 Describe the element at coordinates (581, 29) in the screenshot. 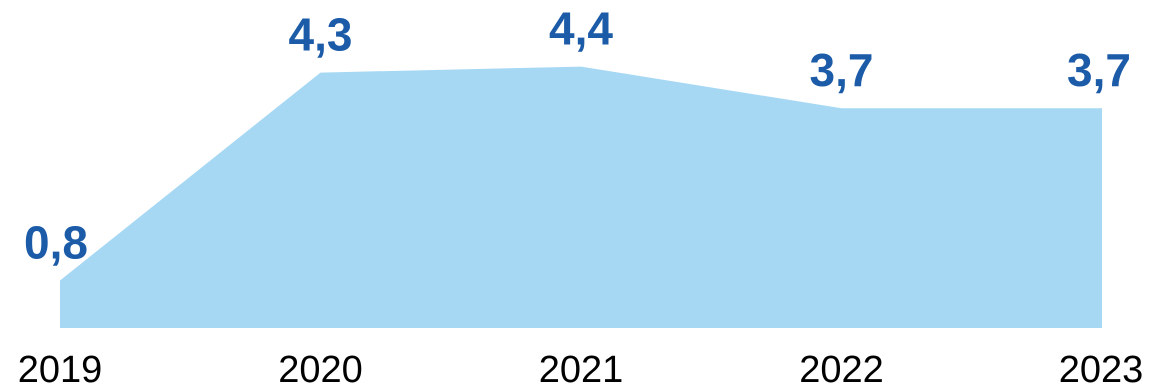

I see `data-label-2021: 4,4` at that location.